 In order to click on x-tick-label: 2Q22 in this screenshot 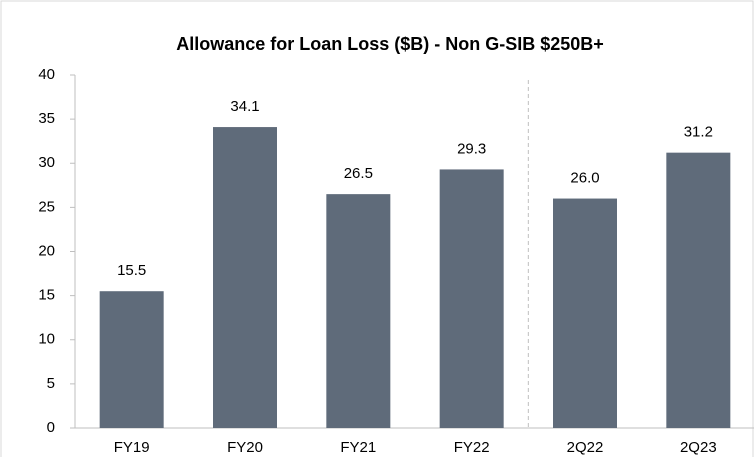, I will do `click(585, 447)`.